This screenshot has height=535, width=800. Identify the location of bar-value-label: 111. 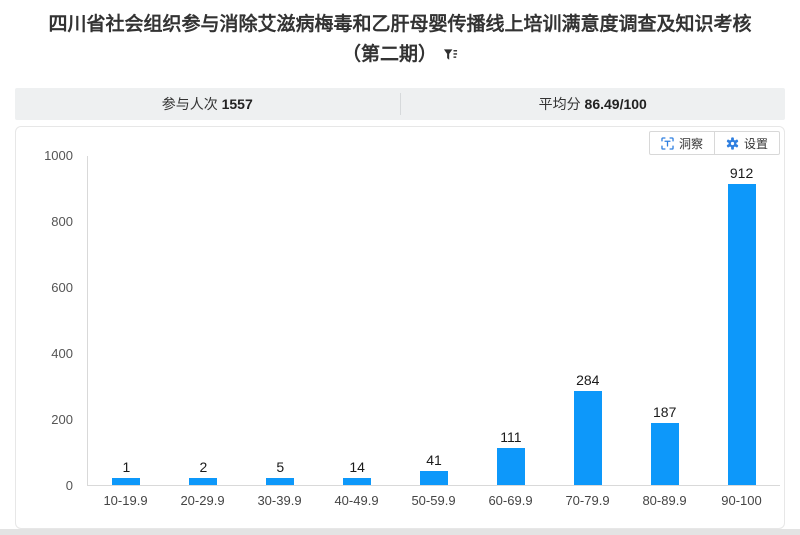
(511, 437).